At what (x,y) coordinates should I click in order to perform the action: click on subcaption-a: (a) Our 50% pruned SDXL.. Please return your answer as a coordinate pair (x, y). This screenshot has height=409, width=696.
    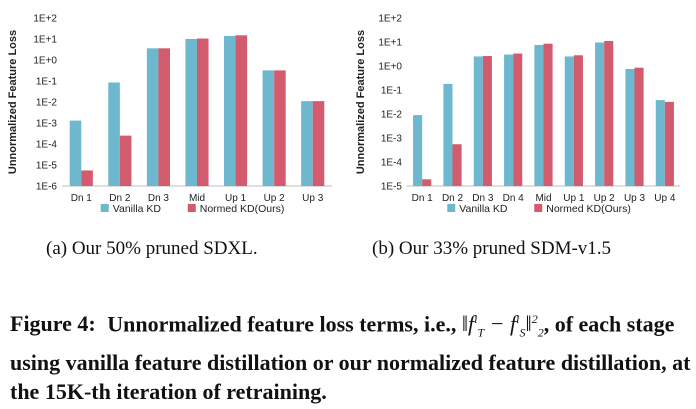
    Looking at the image, I should click on (152, 248).